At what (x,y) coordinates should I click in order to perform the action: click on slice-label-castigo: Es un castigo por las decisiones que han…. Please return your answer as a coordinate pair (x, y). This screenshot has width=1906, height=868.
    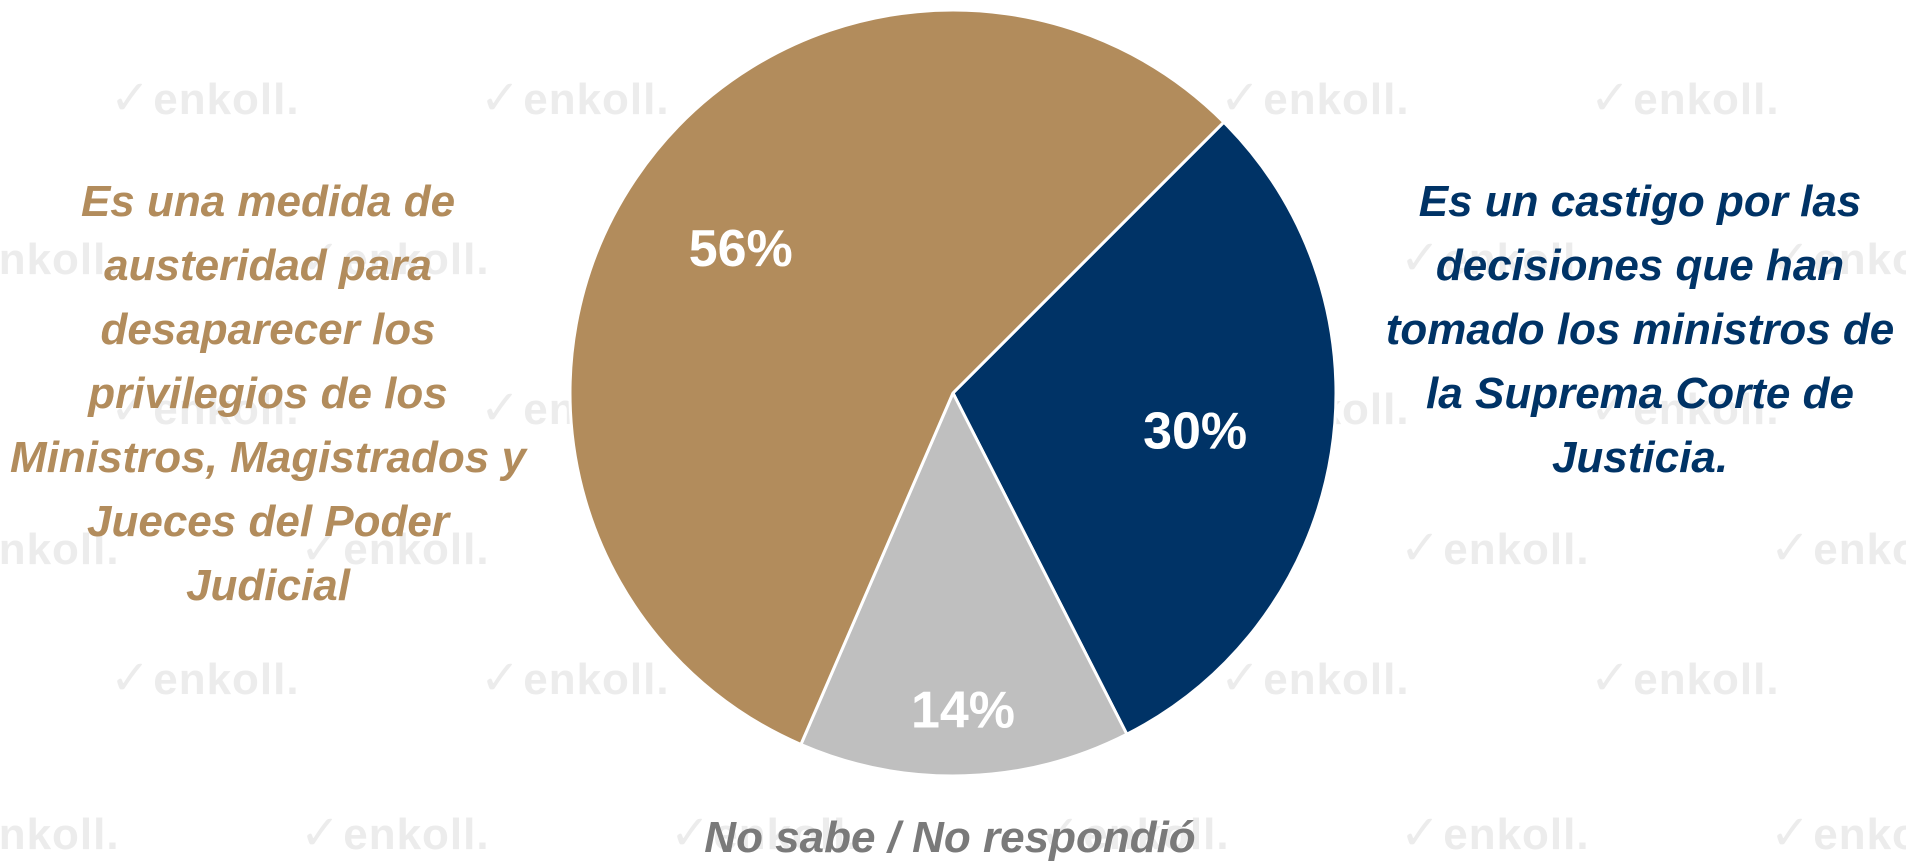
    Looking at the image, I should click on (1640, 329).